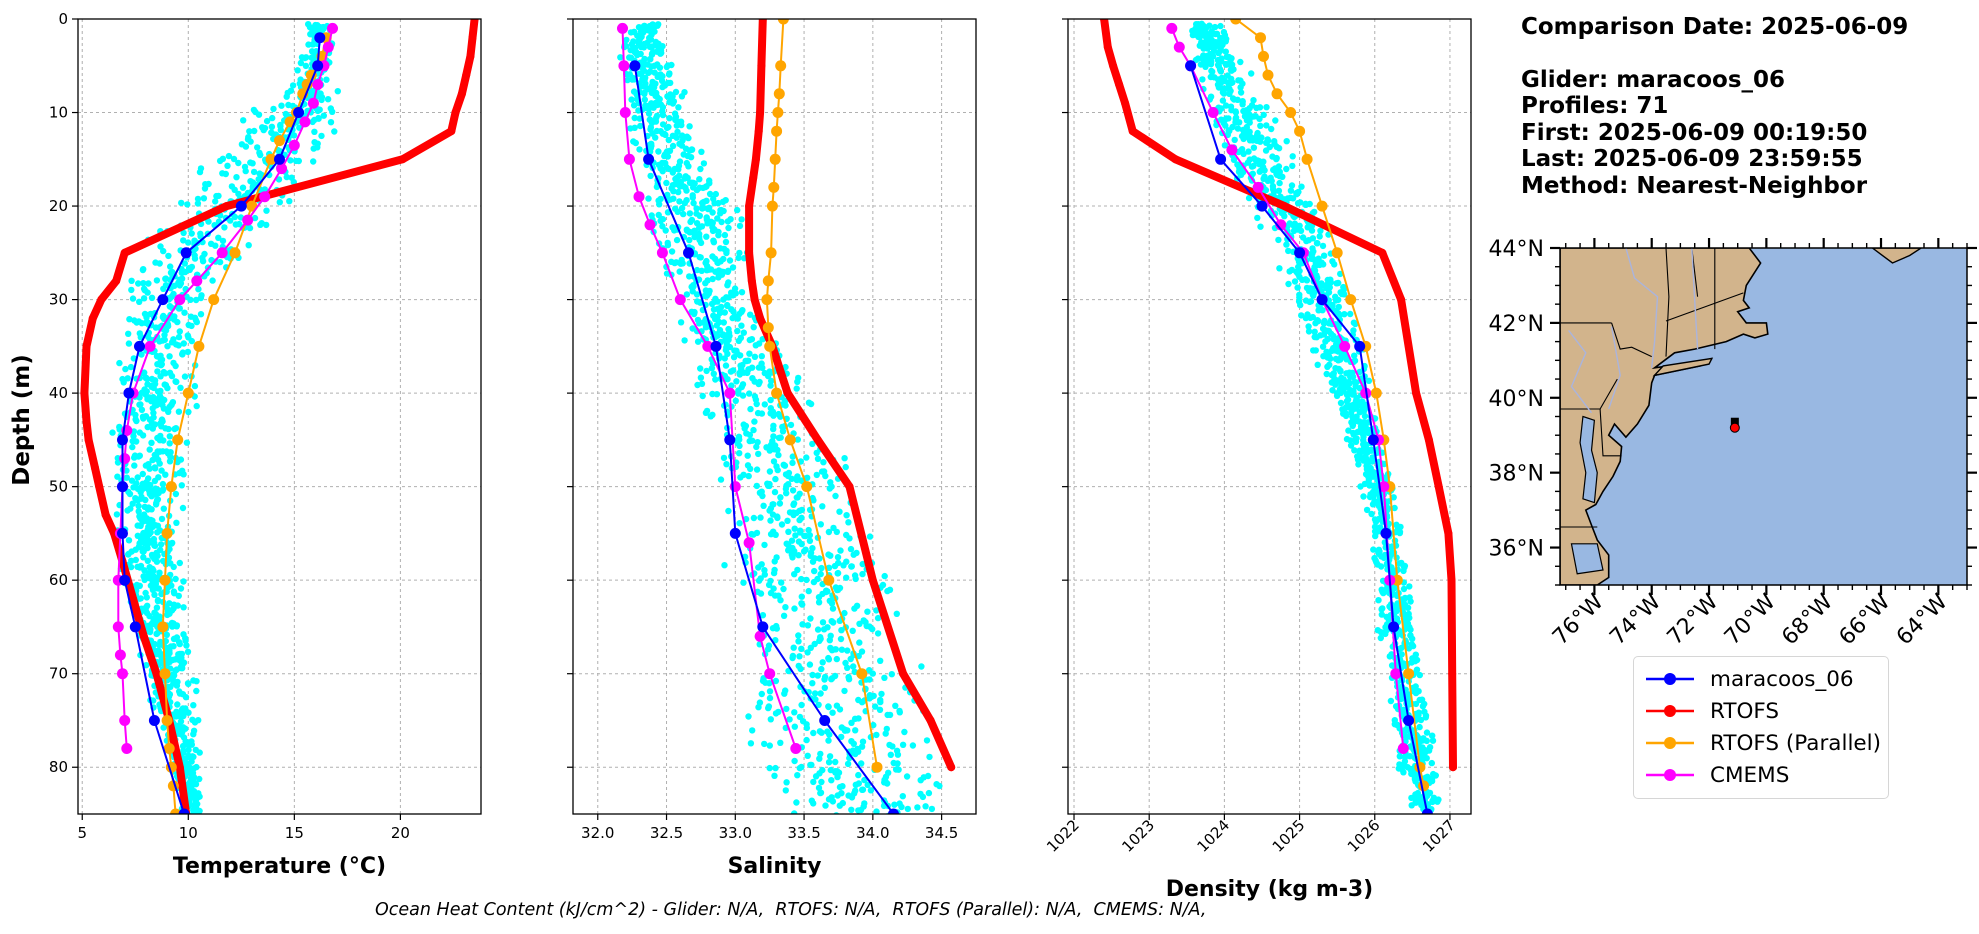 This screenshot has width=1979, height=934. Describe the element at coordinates (1694, 132) in the screenshot. I see `first-time: First: 2025-06-09 00:19:50` at that location.